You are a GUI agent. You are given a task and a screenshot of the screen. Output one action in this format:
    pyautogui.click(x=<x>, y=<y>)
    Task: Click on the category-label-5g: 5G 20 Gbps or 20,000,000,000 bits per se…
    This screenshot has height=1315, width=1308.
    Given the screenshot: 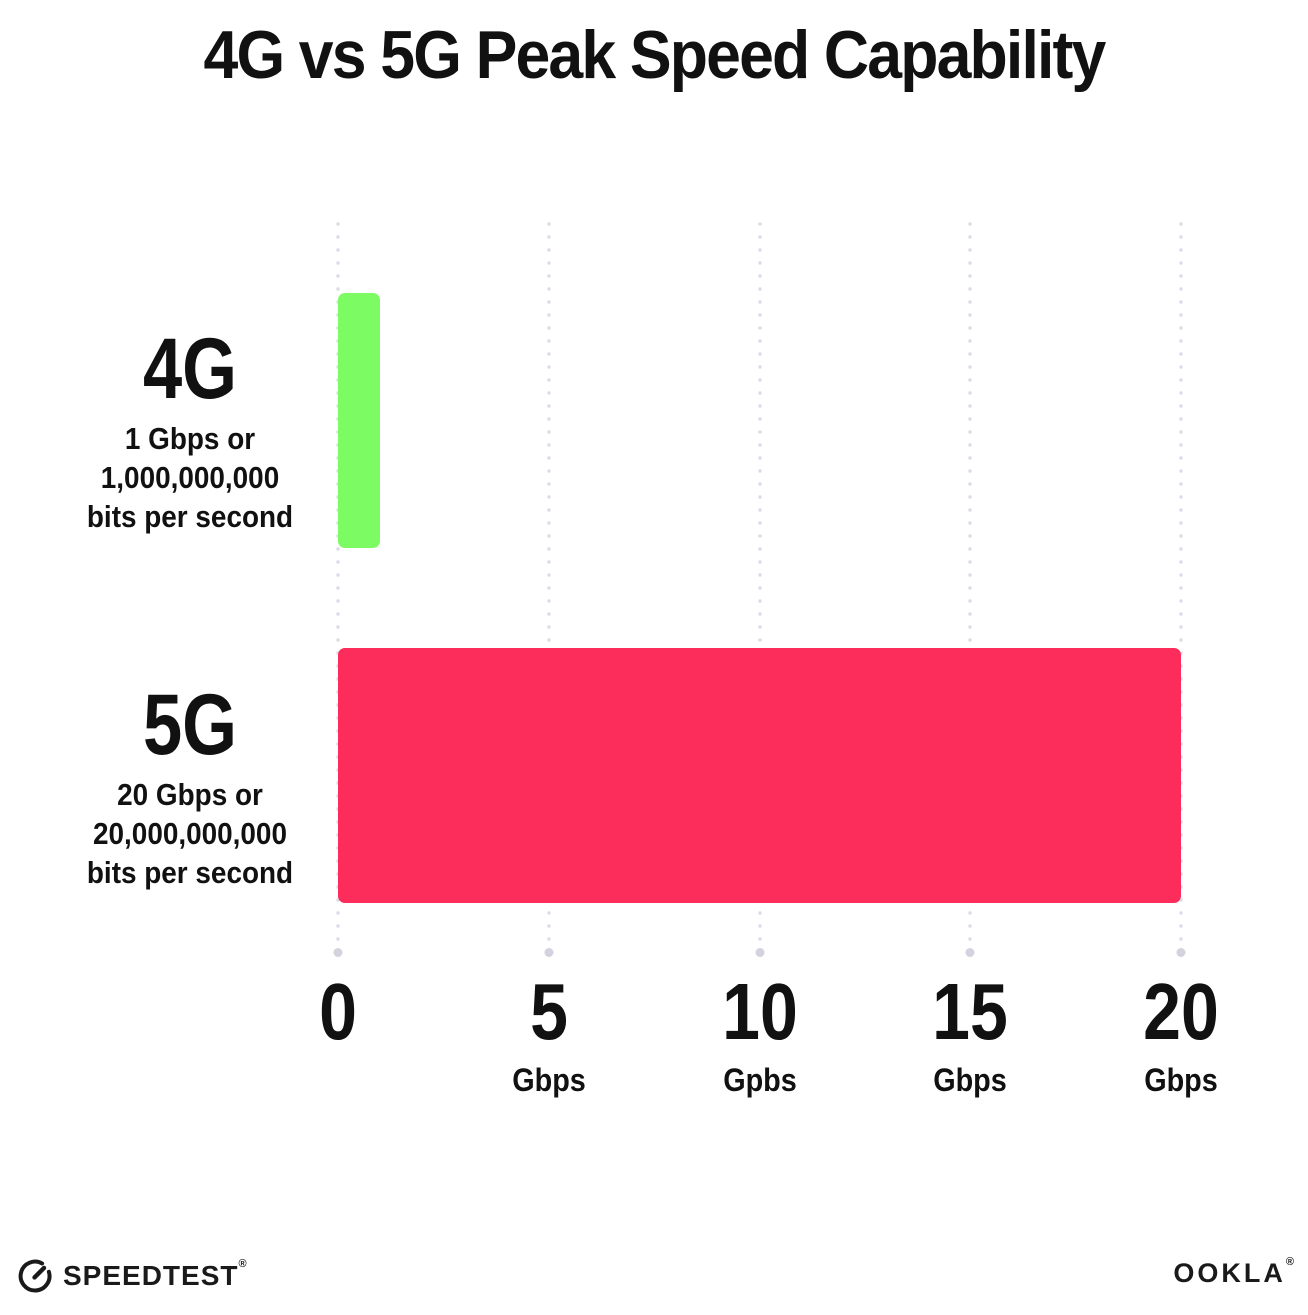 What is the action you would take?
    pyautogui.click(x=190, y=787)
    